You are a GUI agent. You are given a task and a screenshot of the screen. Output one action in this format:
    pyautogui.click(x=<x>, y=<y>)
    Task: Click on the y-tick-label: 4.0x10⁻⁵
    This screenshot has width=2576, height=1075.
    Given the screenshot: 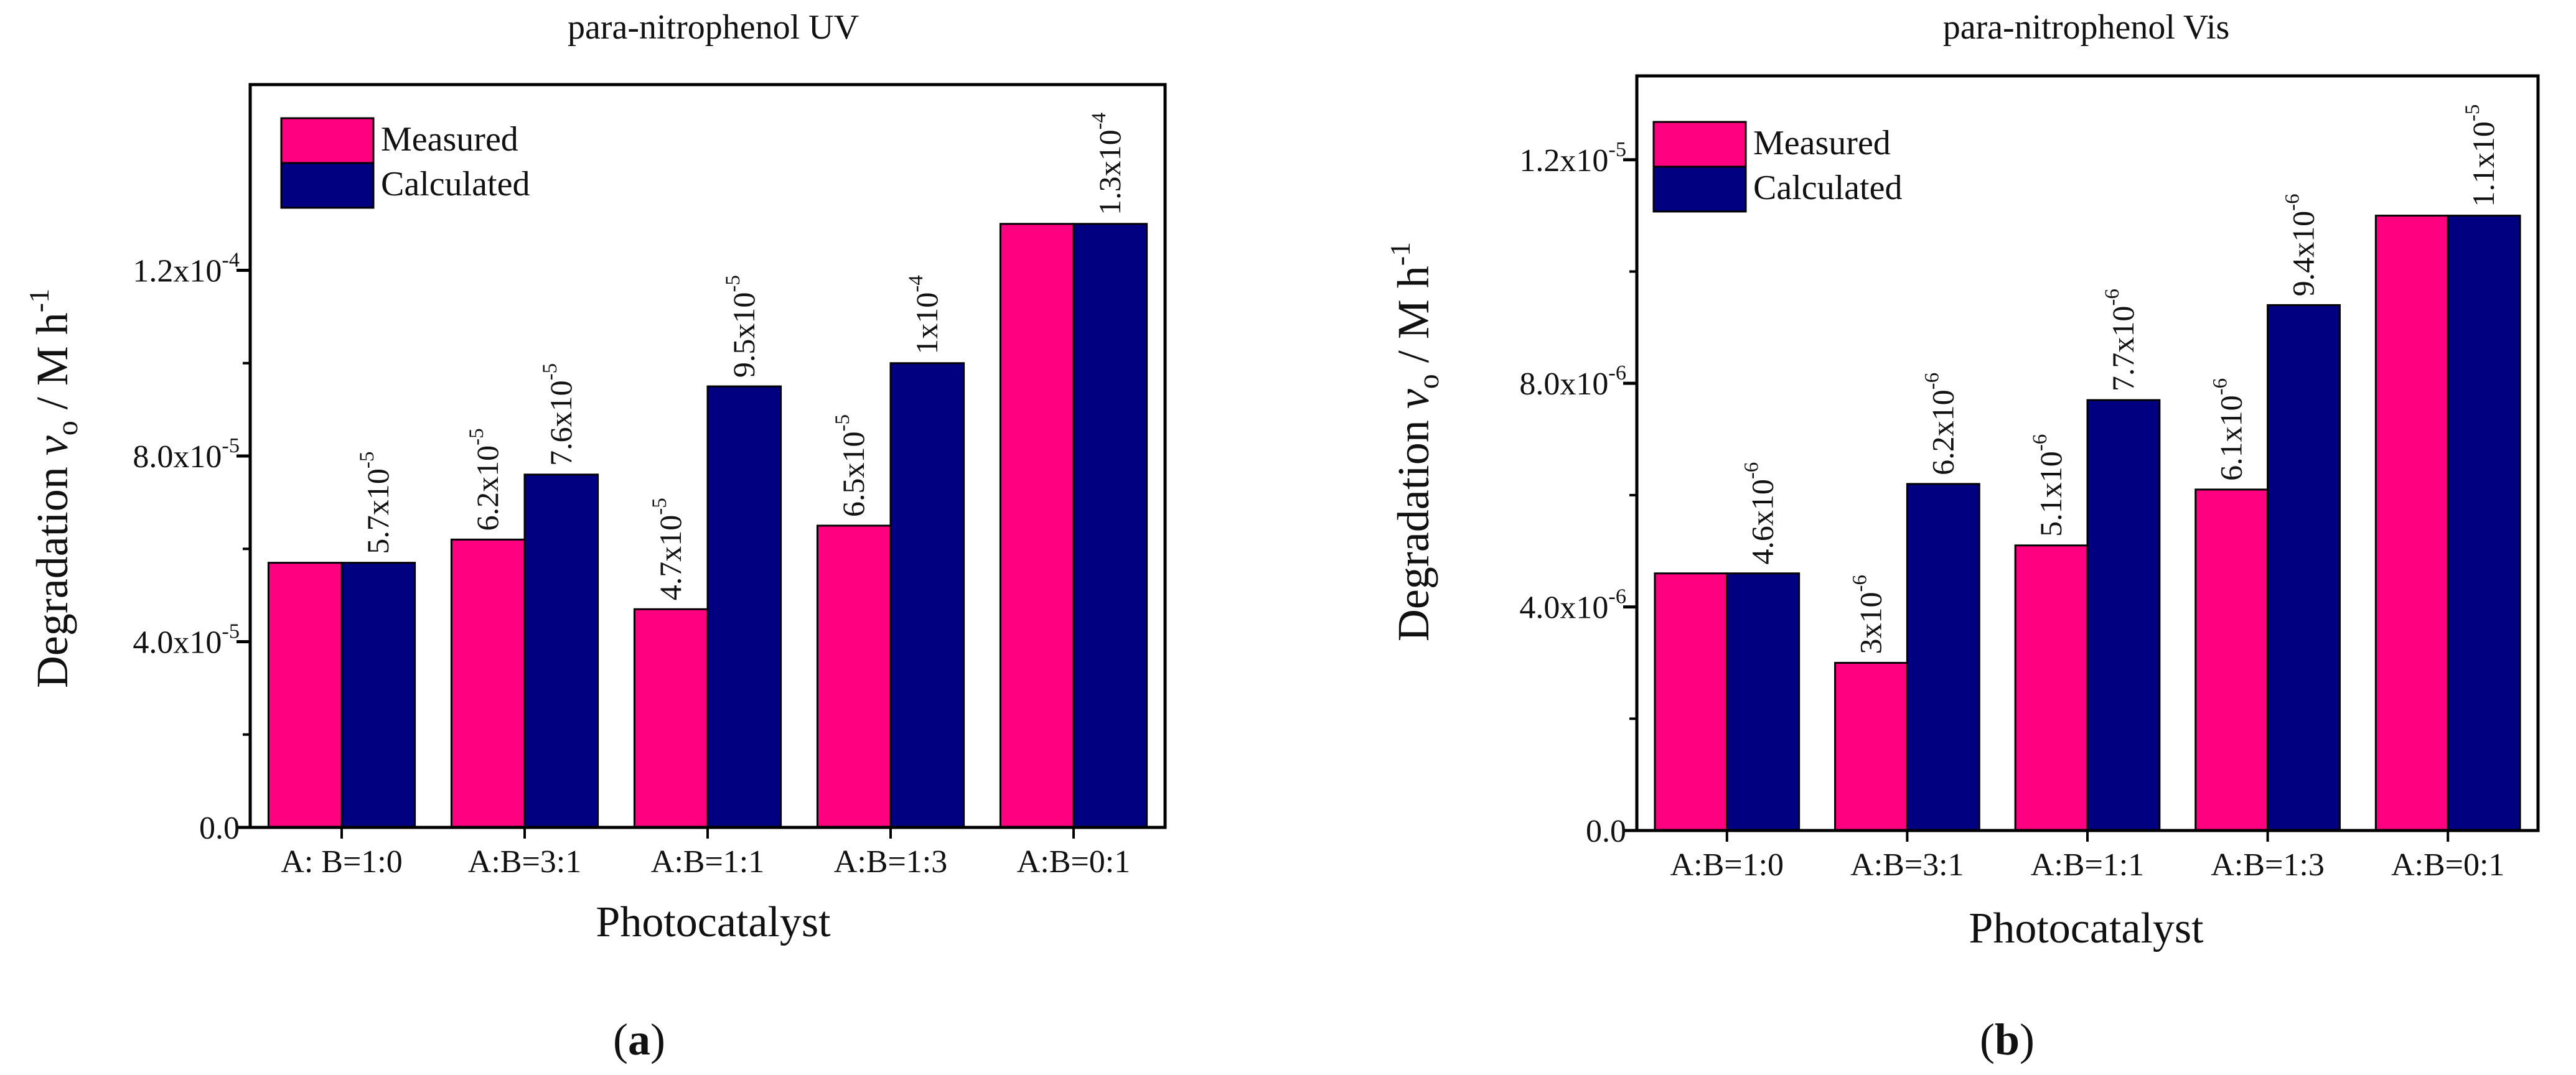 What is the action you would take?
    pyautogui.click(x=186, y=640)
    